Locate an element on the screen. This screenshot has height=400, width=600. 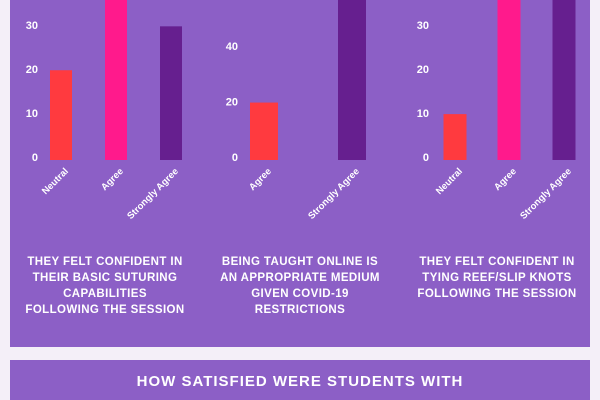
heading: HOW SATISFIED WERE STUDENTS WITH is located at coordinates (300, 381).